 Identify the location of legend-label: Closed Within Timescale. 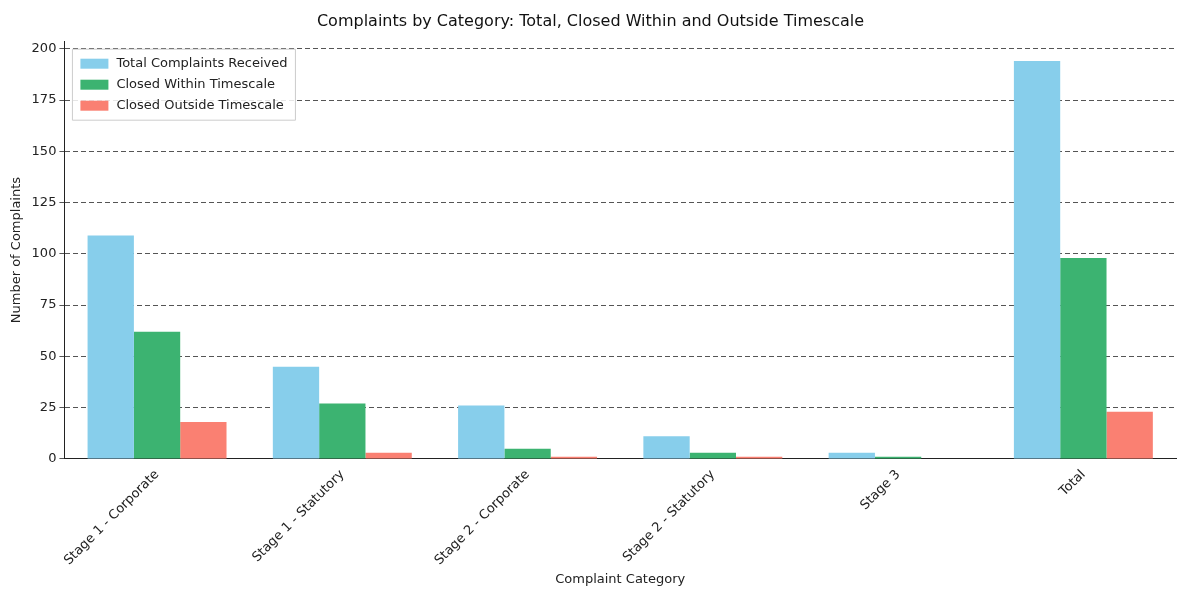
(196, 84).